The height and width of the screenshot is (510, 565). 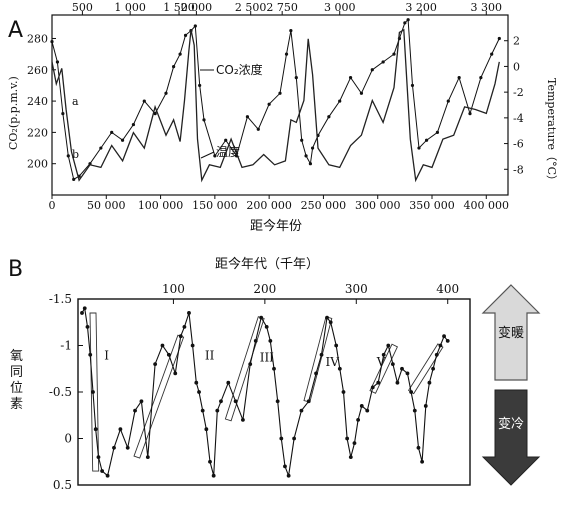 What do you see at coordinates (511, 333) in the screenshot?
I see `warming-label: 变暖` at bounding box center [511, 333].